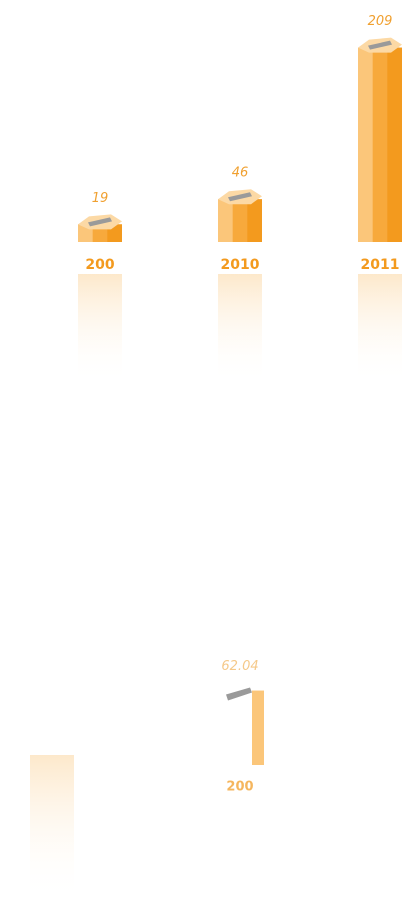 This screenshot has height=900, width=414. I want to click on value-label: 46, so click(240, 173).